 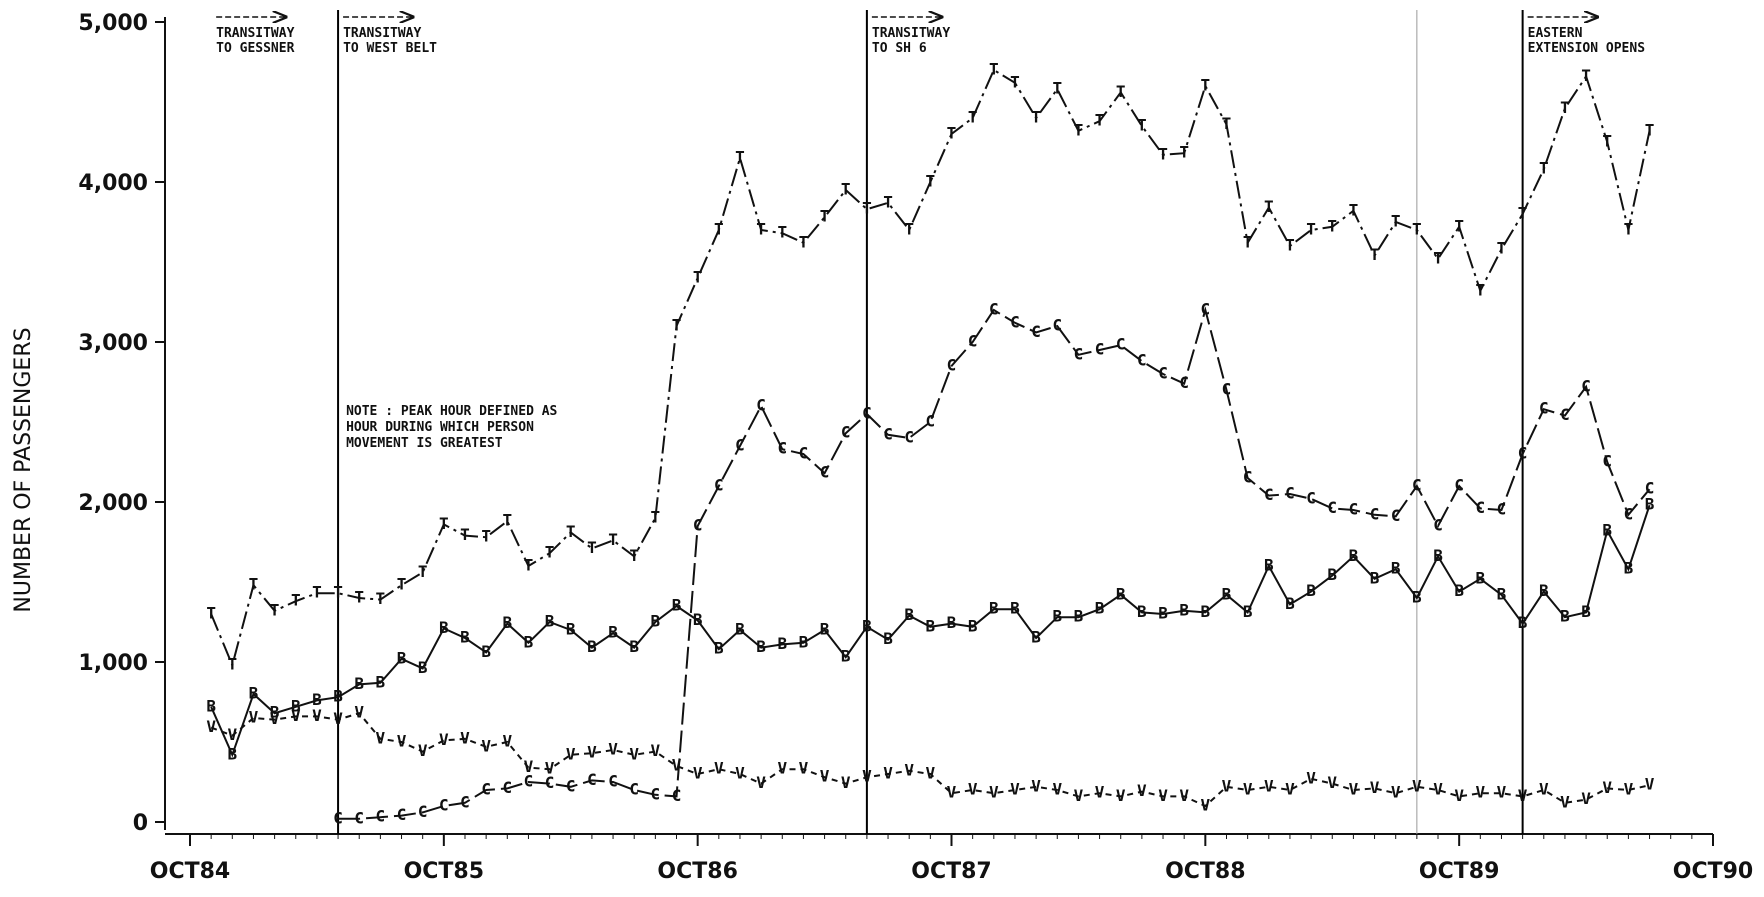 What do you see at coordinates (1587, 48) in the screenshot?
I see `annotation-text: EXTENSION OPENS` at bounding box center [1587, 48].